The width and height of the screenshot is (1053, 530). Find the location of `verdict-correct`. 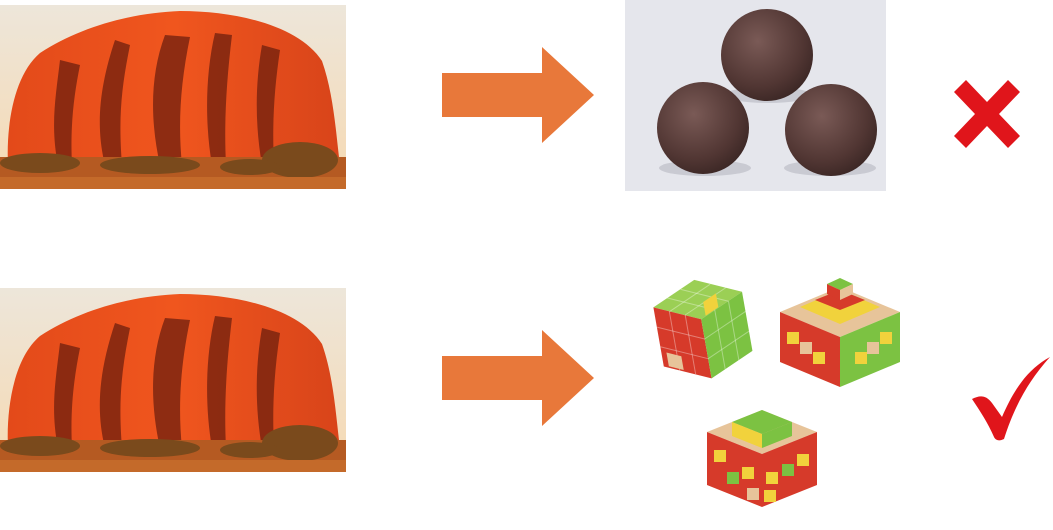

verdict-correct is located at coordinates (1011, 399).